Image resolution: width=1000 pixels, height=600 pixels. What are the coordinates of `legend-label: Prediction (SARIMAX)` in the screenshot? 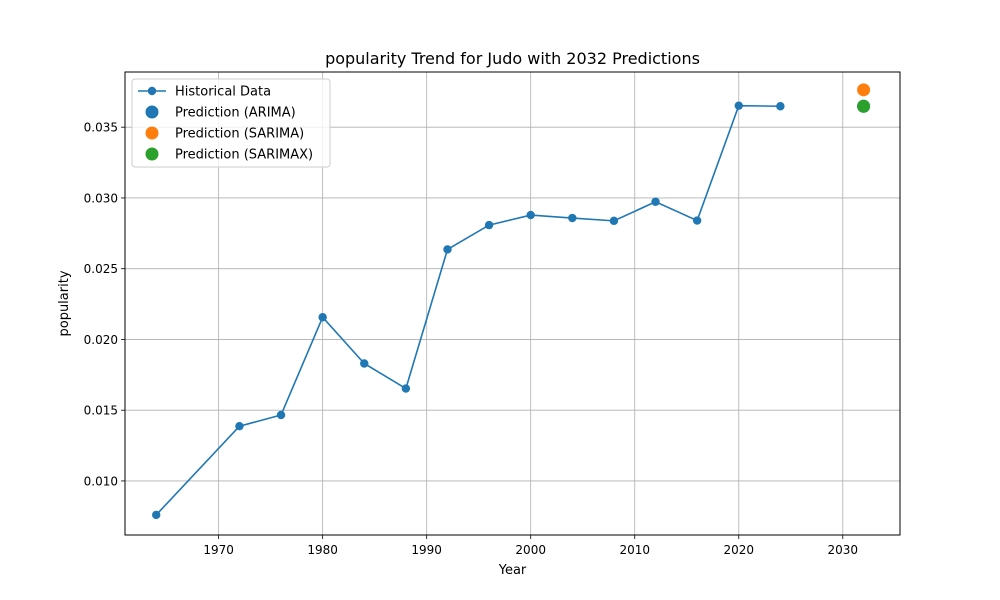 It's located at (244, 155).